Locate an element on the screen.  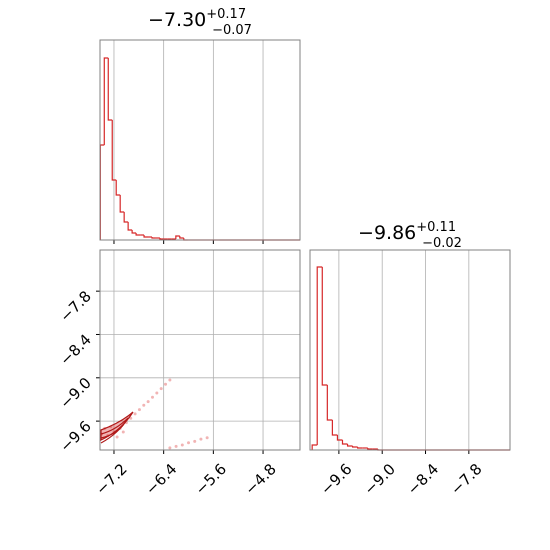
x-tick-label: −8.4 is located at coordinates (423, 479).